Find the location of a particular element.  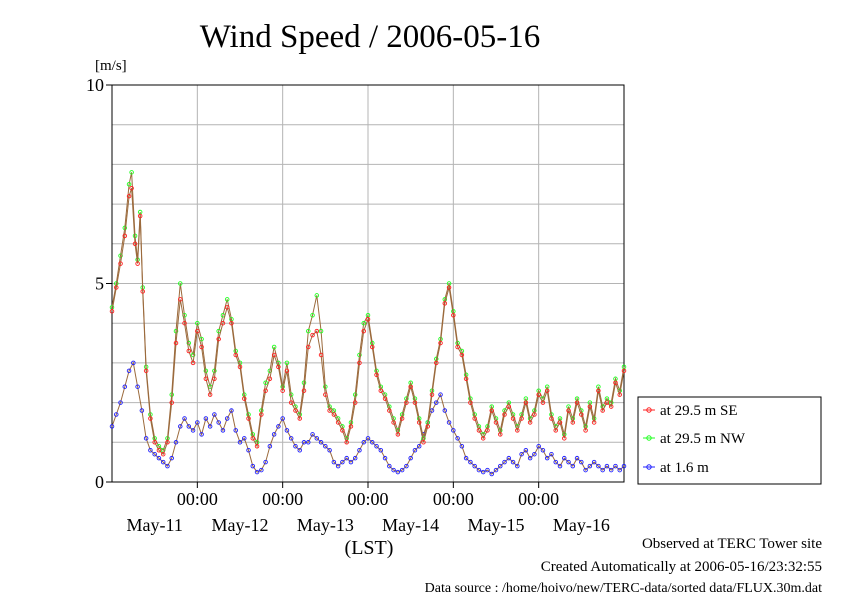

legend-label: at 29.5 m SE is located at coordinates (699, 411).